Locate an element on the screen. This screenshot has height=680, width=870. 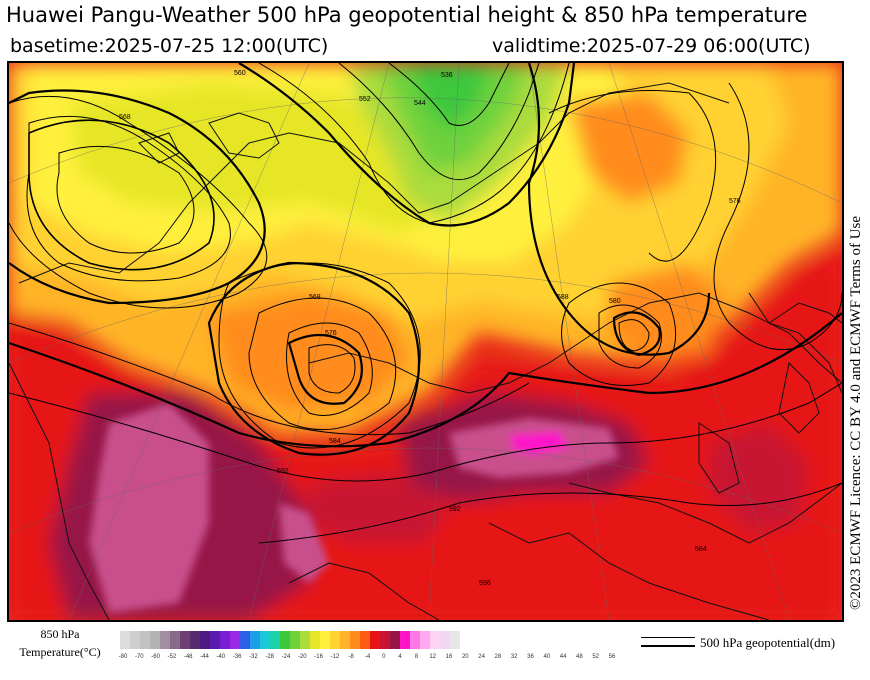
colorbar-tick-label: -28 is located at coordinates (270, 657).